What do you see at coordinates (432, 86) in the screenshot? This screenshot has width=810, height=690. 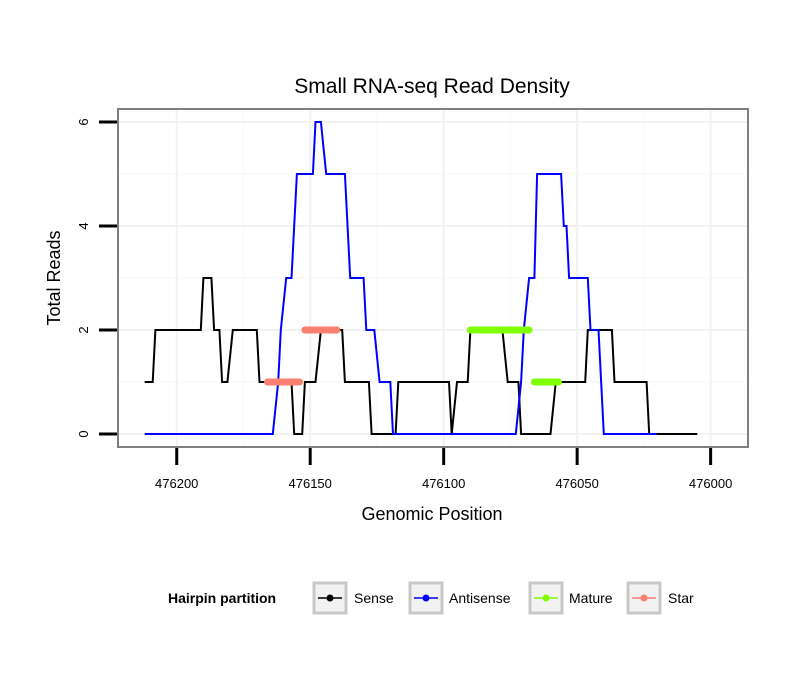 I see `chart-title: Small RNA-seq Read Density` at bounding box center [432, 86].